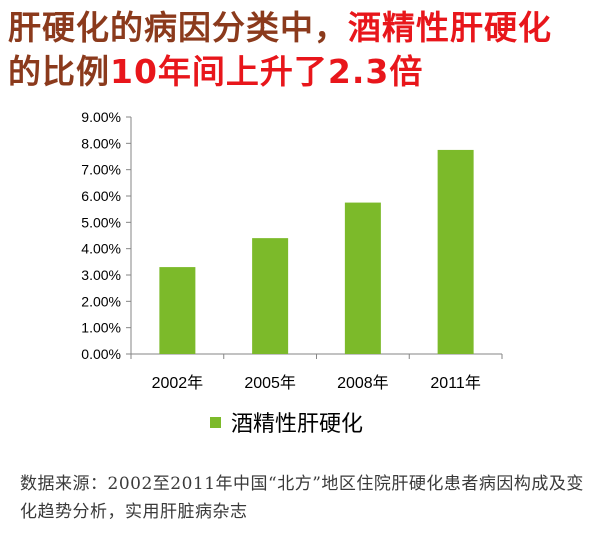 This screenshot has width=600, height=538. Describe the element at coordinates (178, 383) in the screenshot. I see `x-tick-label: 2002年` at that location.